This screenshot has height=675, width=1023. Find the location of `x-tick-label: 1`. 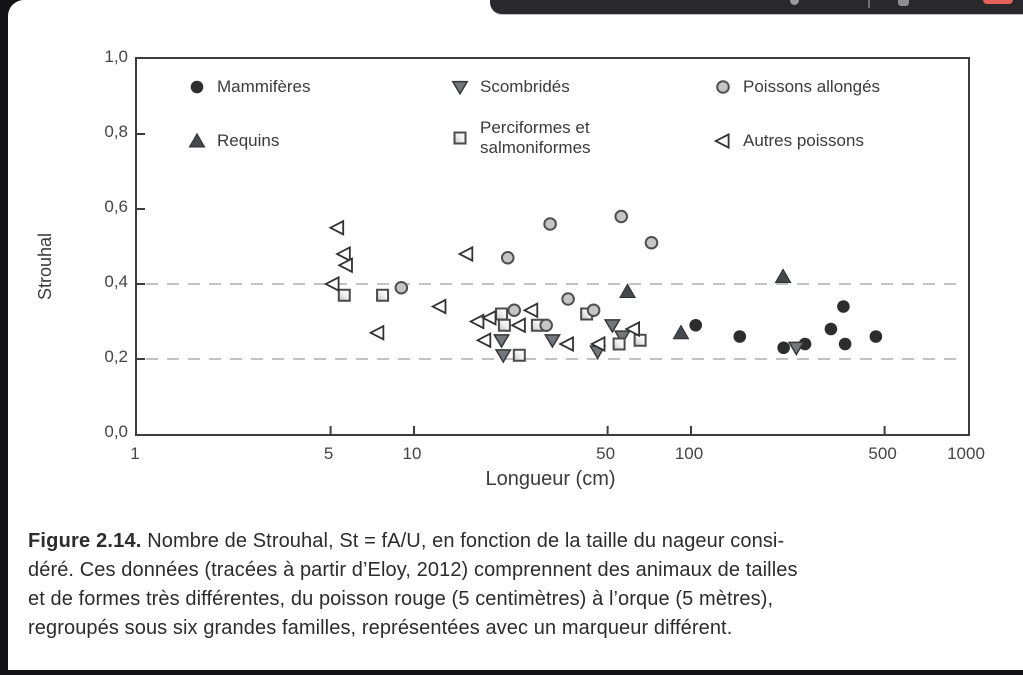

x-tick-label: 1 is located at coordinates (135, 453).